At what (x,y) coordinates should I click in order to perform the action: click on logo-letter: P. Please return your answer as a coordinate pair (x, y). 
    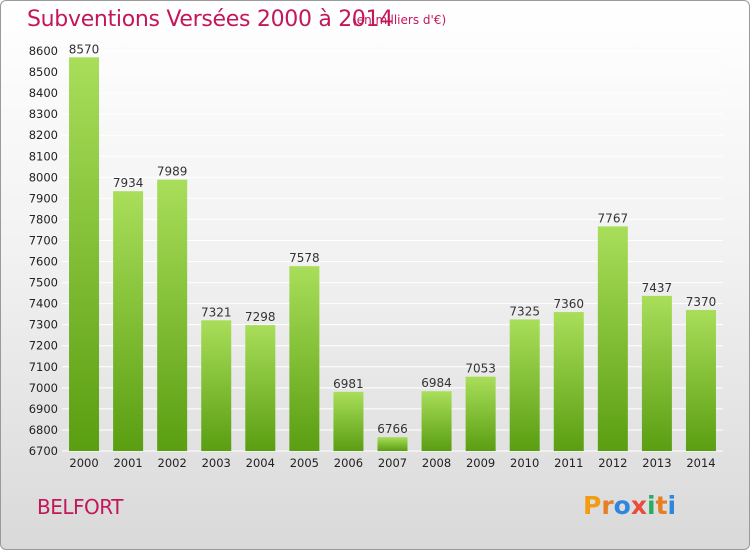
    Looking at the image, I should click on (592, 505).